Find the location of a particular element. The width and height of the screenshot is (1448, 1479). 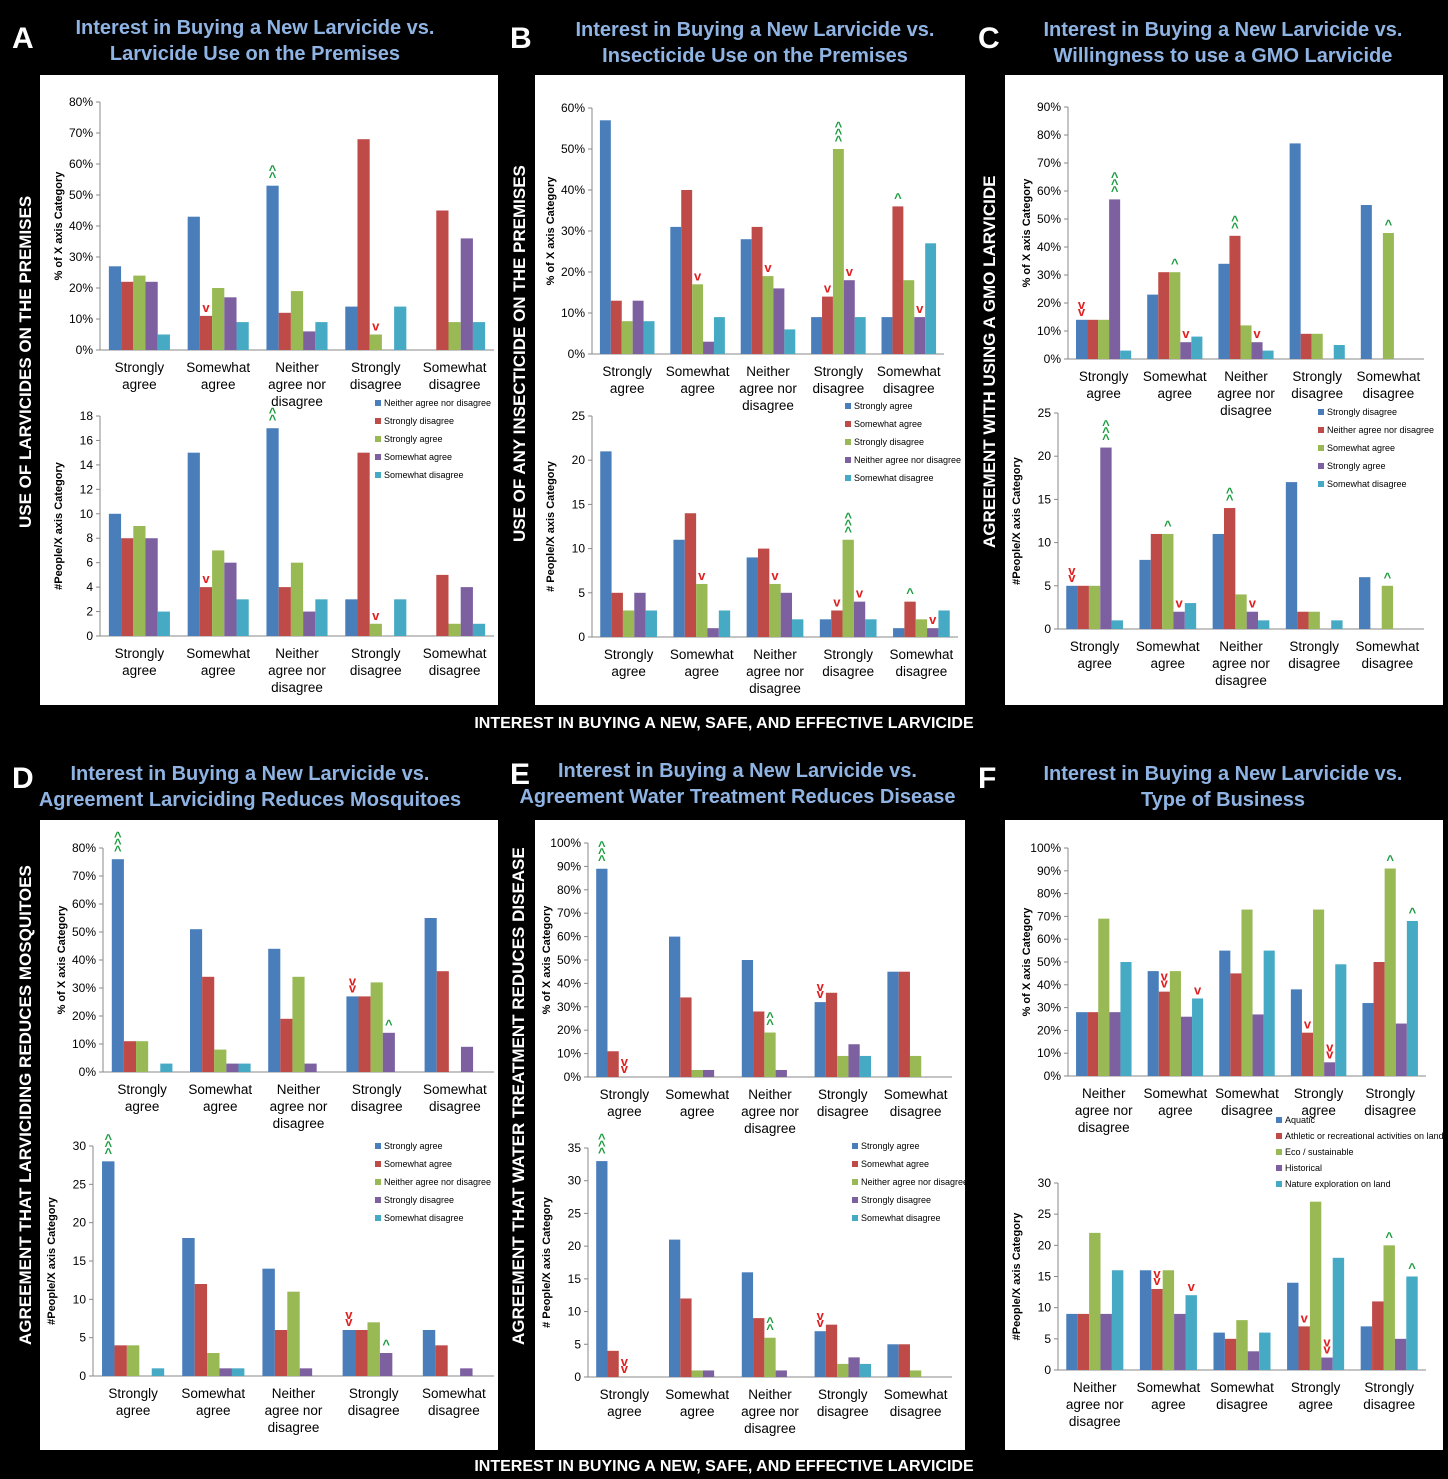

chart-e-top-y-tick-label: 80% is located at coordinates (569, 890).